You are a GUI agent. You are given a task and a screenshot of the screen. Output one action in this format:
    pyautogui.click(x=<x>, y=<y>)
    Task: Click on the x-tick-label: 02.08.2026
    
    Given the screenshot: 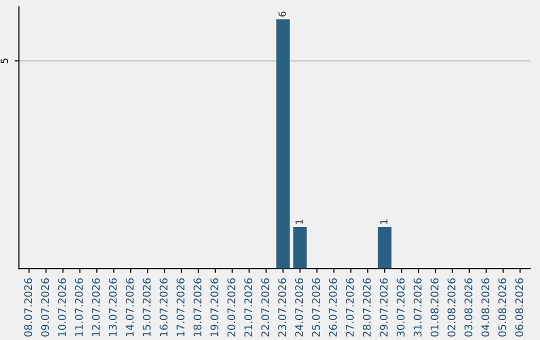 What is the action you would take?
    pyautogui.click(x=452, y=307)
    